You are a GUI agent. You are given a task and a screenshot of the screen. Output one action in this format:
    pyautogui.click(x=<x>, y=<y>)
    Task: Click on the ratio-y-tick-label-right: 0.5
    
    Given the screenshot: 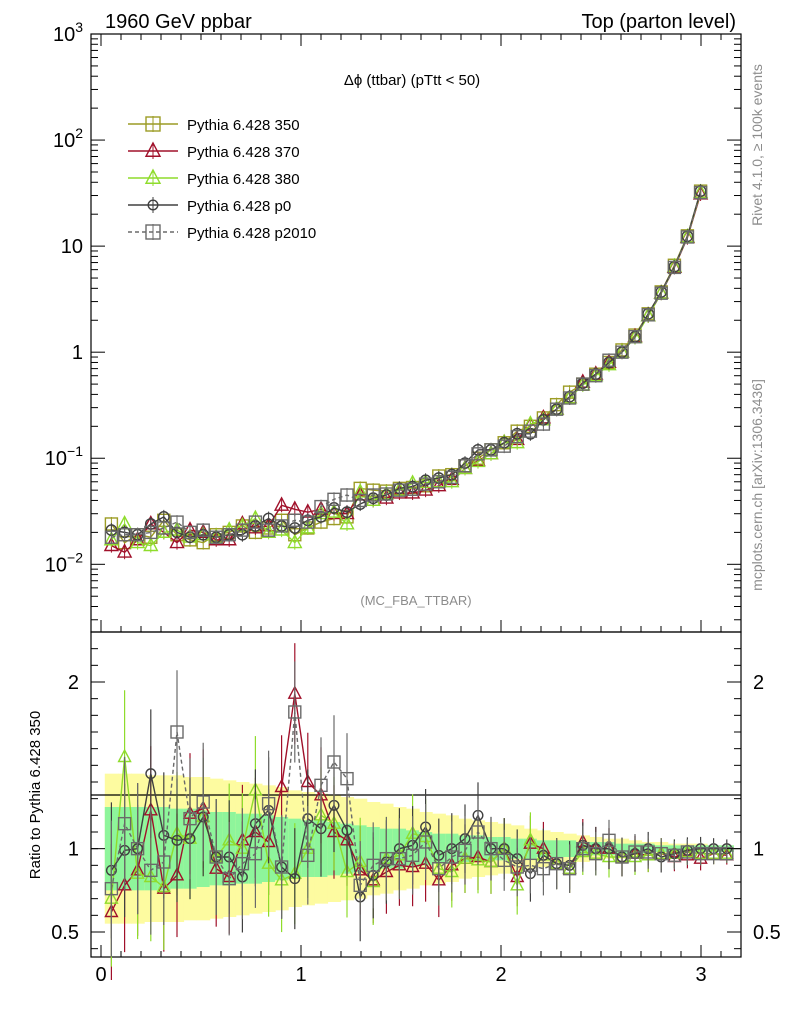 What is the action you would take?
    pyautogui.click(x=767, y=933)
    